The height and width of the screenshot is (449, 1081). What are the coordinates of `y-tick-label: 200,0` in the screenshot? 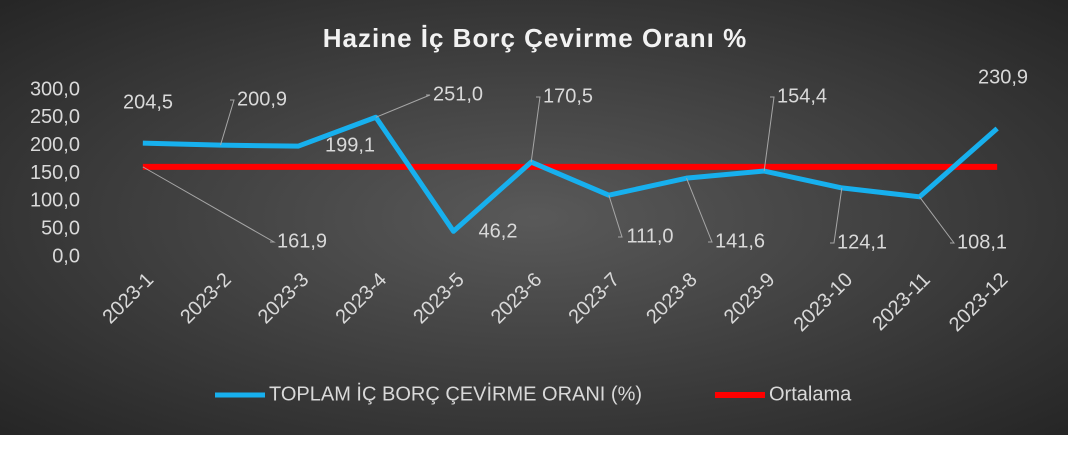 It's located at (55, 145).